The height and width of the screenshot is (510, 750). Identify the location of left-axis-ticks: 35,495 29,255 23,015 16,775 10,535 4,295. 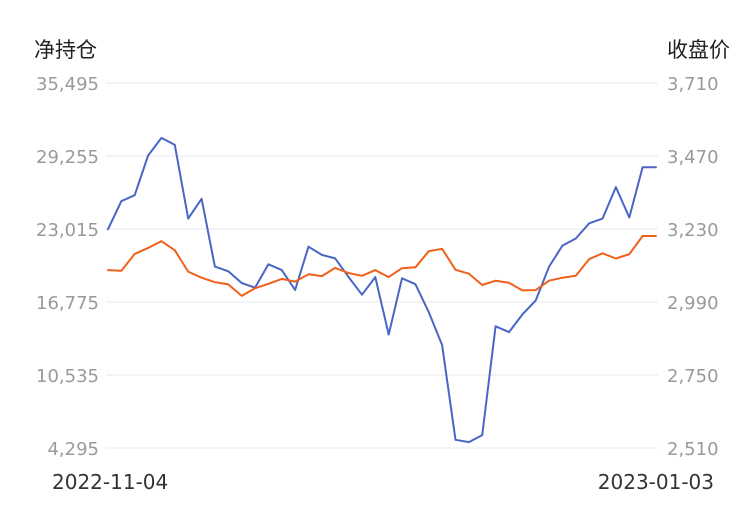
(67, 267).